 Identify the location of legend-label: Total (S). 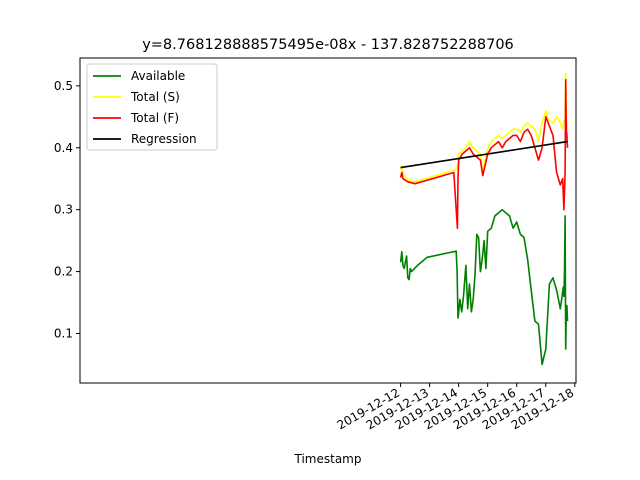
(155, 97).